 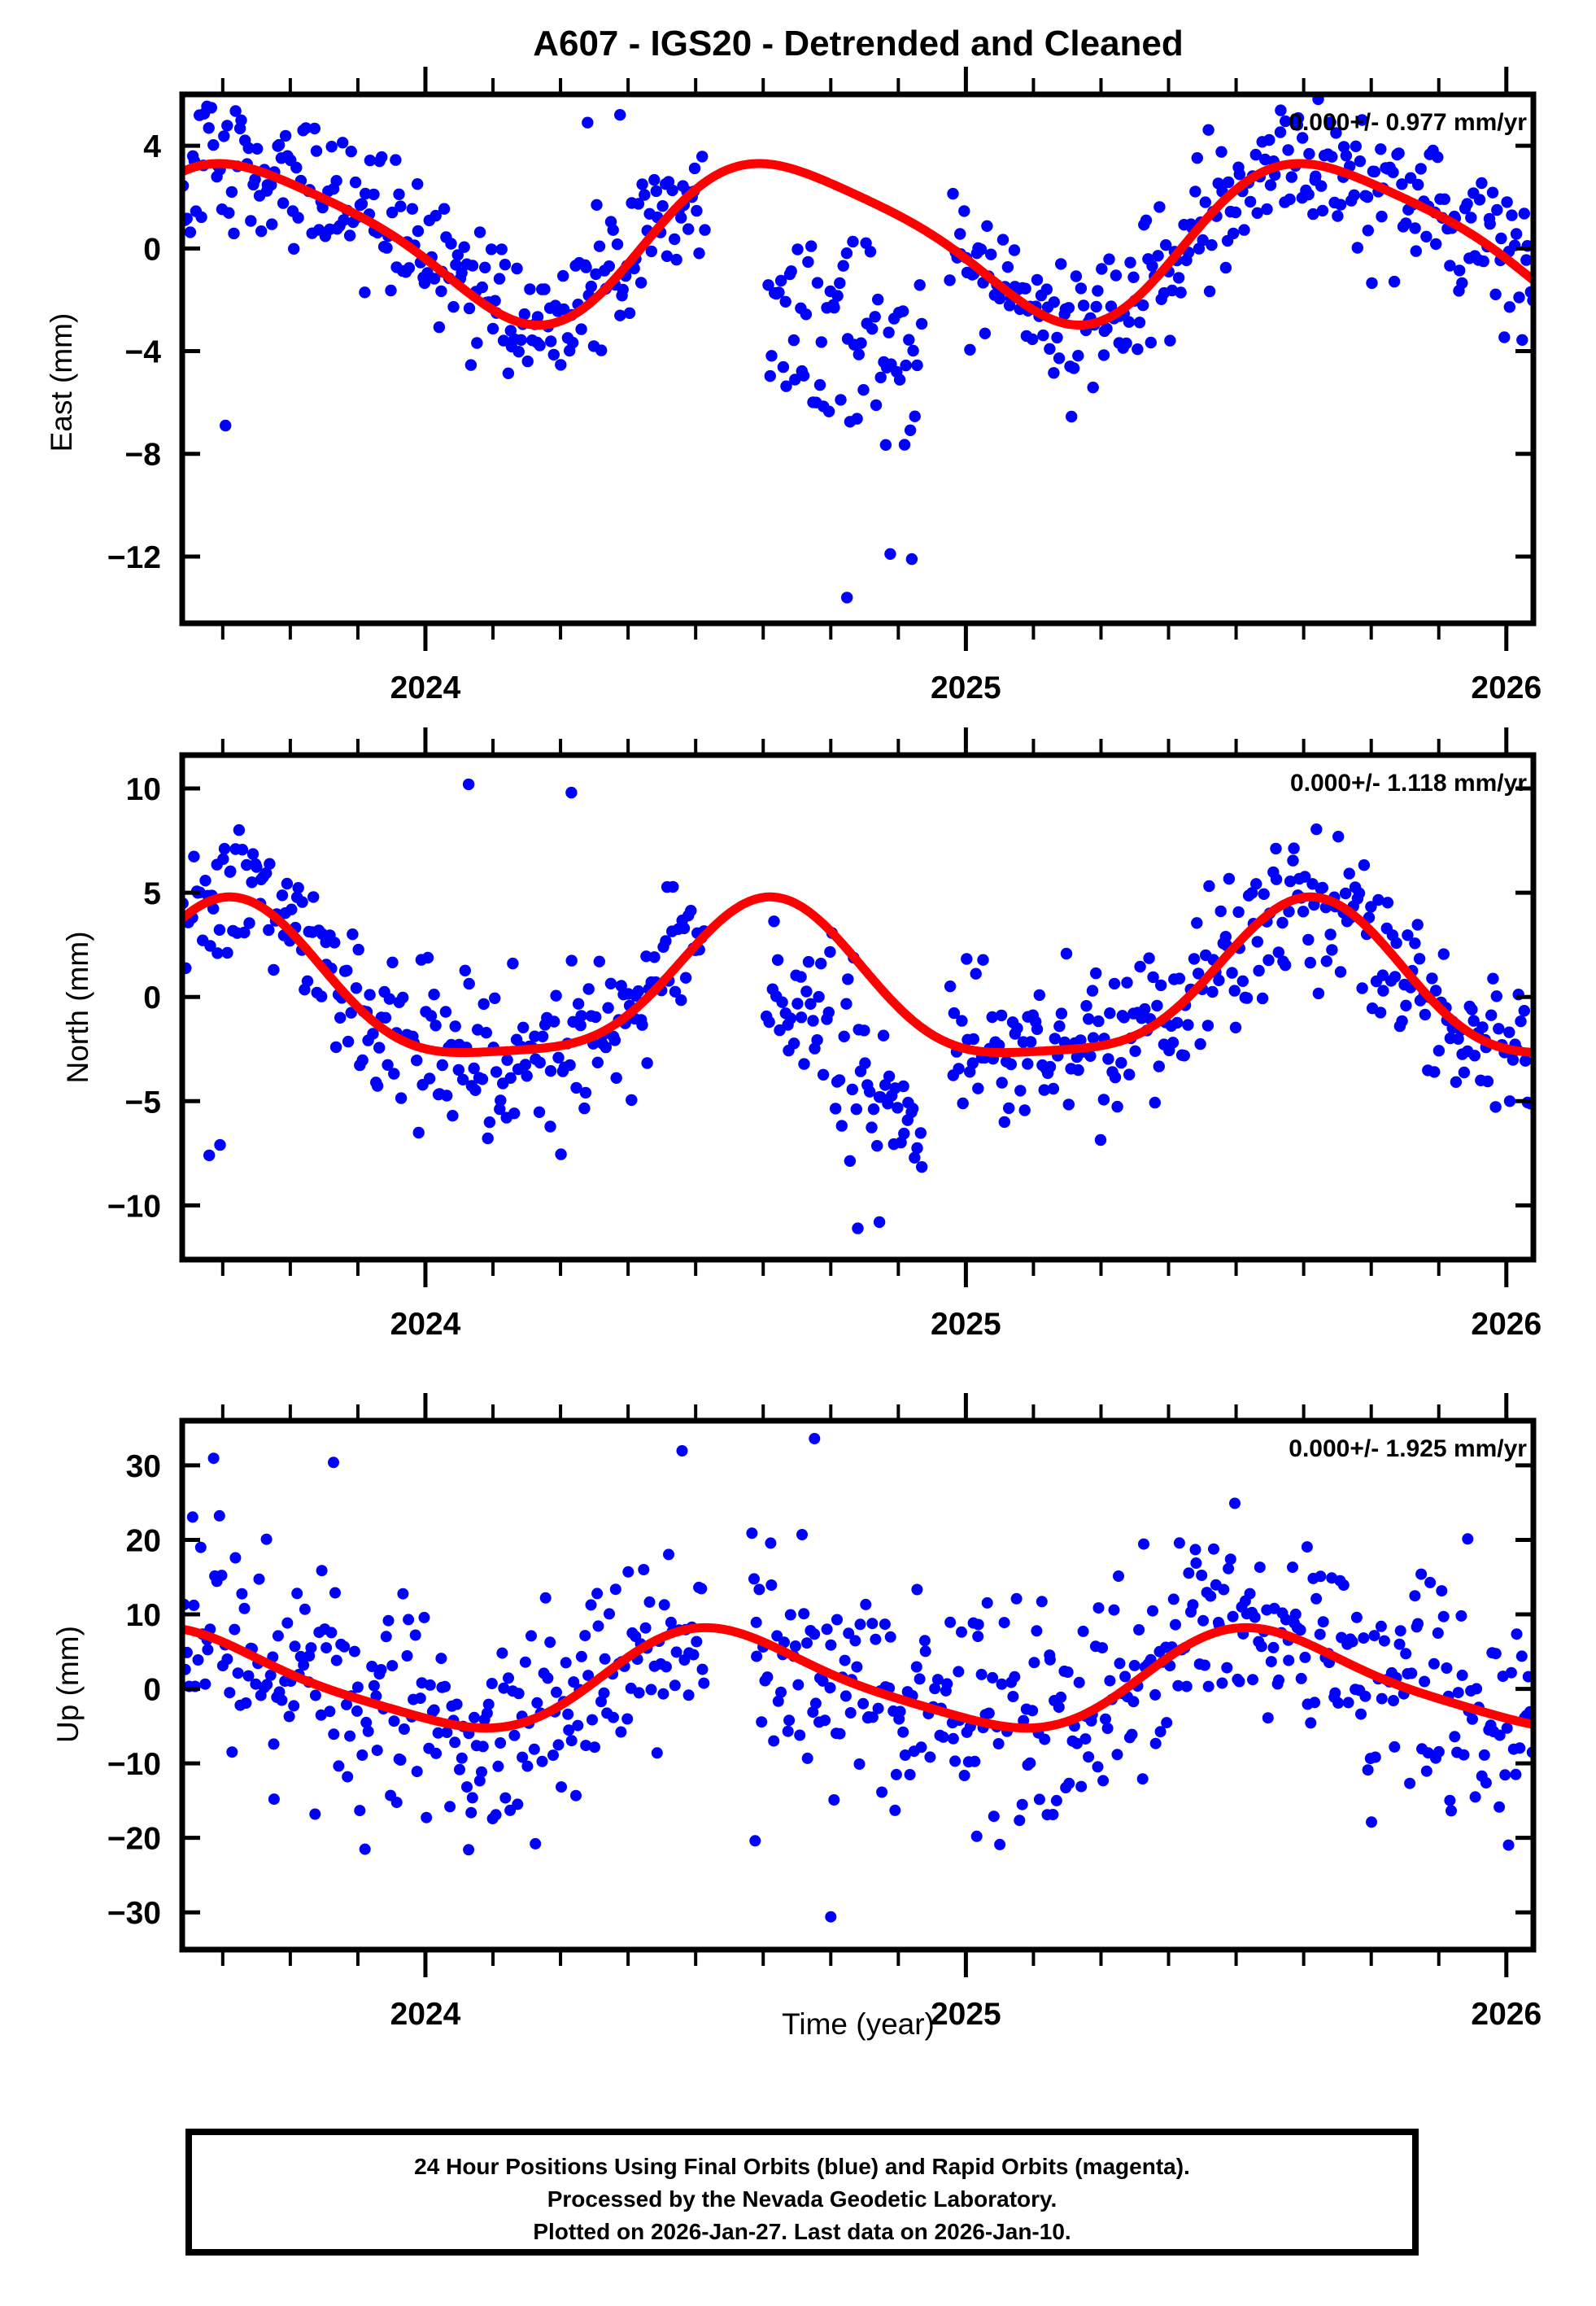 I want to click on x-tick-label: 2024, so click(x=425, y=1324).